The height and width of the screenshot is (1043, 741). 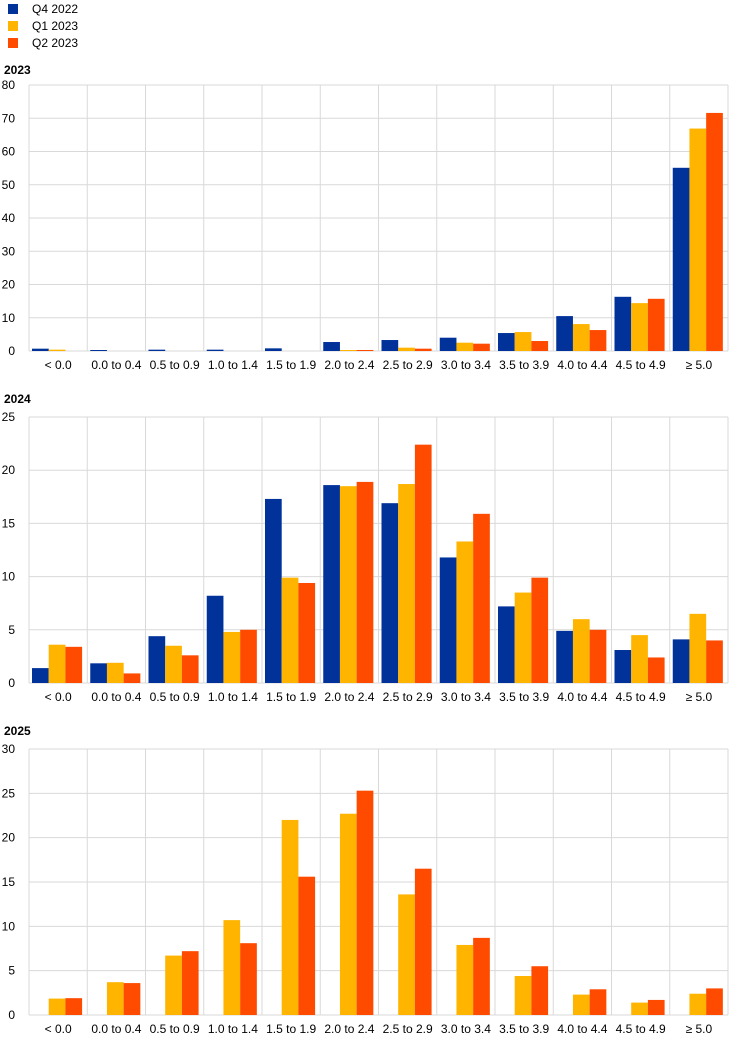 I want to click on y-tick-label: 70, so click(x=9, y=118).